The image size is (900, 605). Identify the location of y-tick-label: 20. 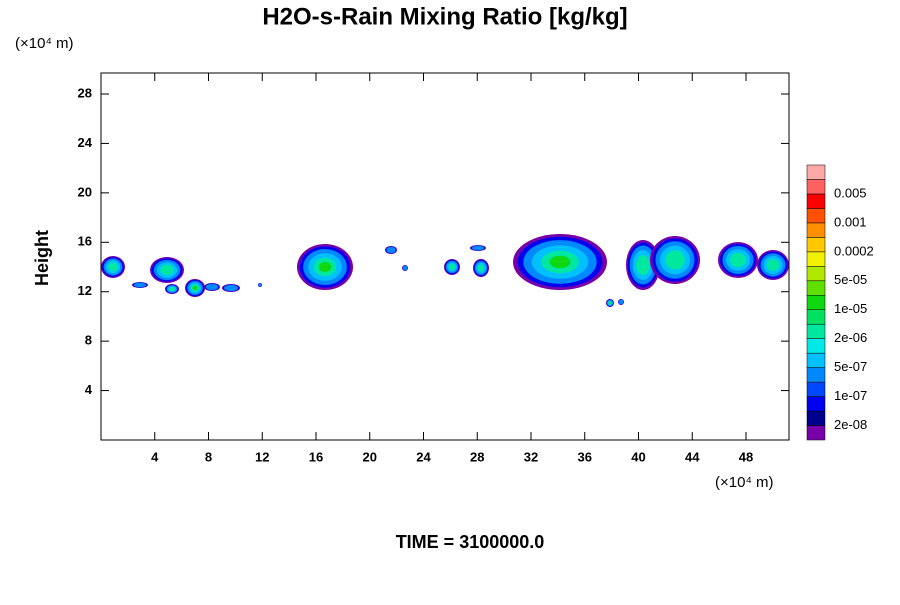
(85, 191).